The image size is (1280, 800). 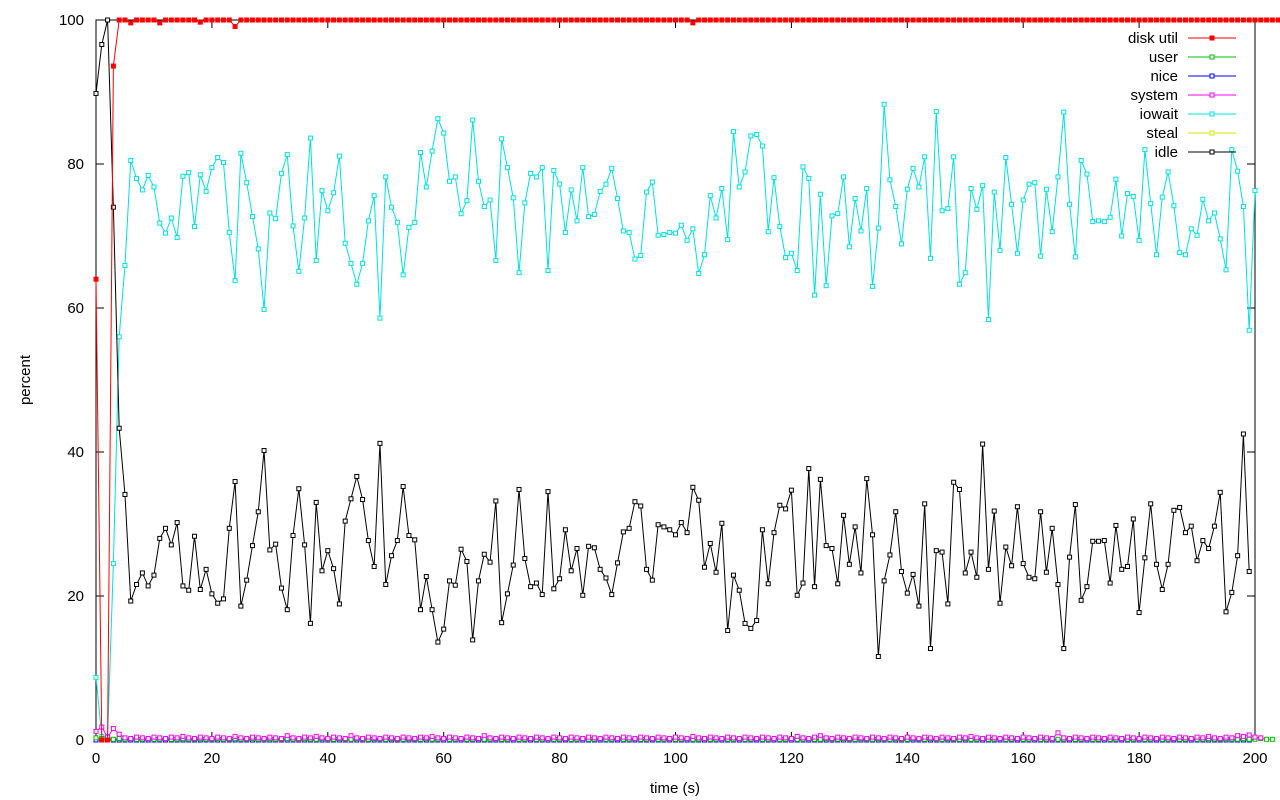 What do you see at coordinates (1164, 76) in the screenshot?
I see `legend-label: nice` at bounding box center [1164, 76].